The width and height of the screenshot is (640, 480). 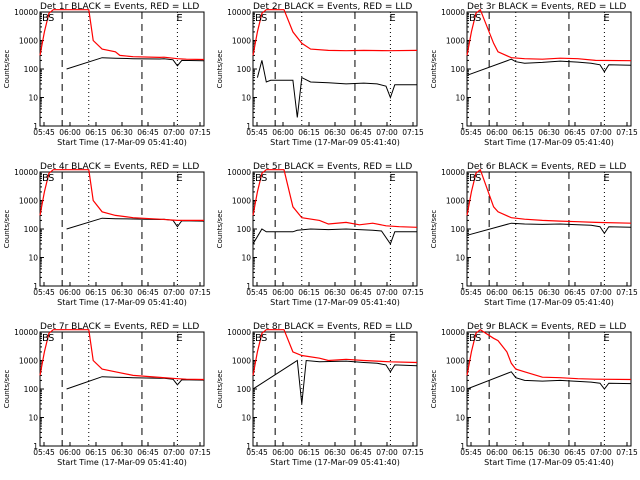 What do you see at coordinates (119, 167) in the screenshot?
I see `panel-title: Det 4r BLACK = Events, RED = LLD` at bounding box center [119, 167].